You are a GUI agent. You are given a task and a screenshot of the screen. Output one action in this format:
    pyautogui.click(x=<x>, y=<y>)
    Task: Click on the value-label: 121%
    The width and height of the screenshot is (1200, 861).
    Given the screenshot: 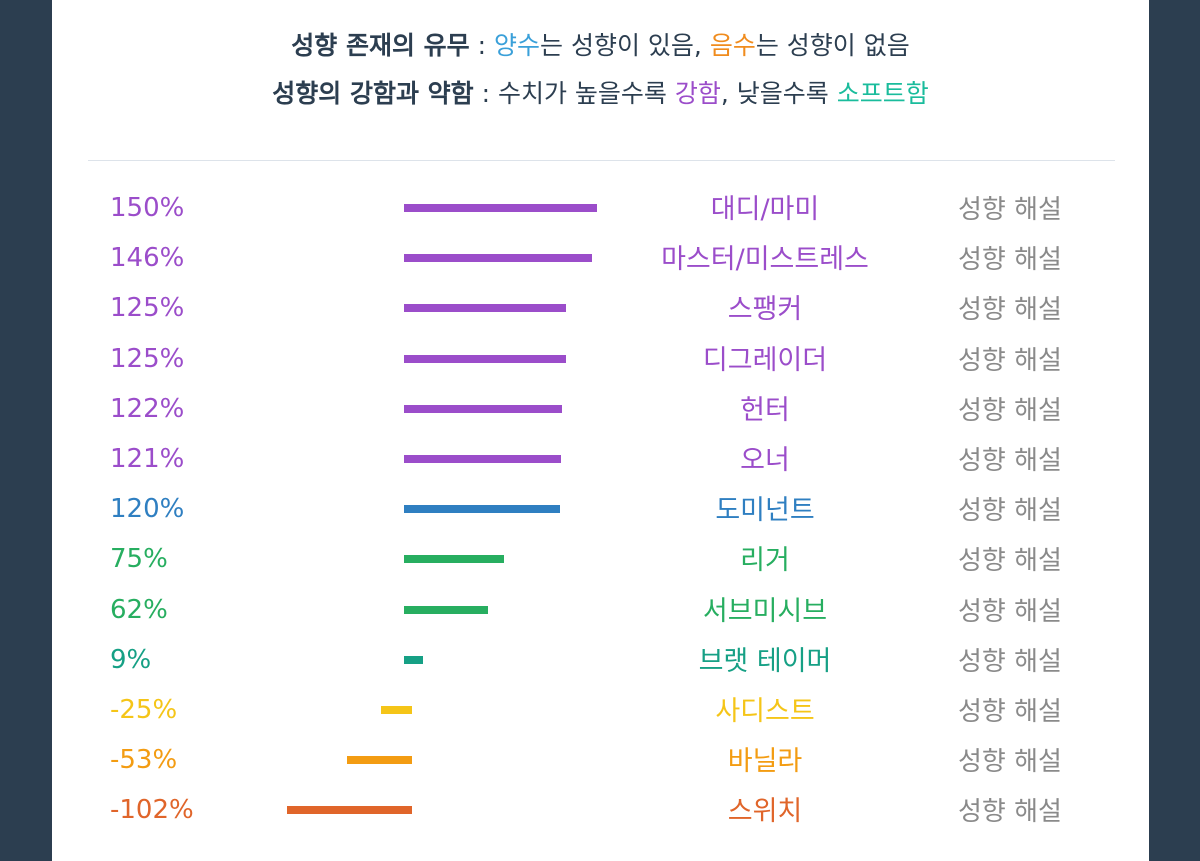 What is the action you would take?
    pyautogui.click(x=147, y=459)
    